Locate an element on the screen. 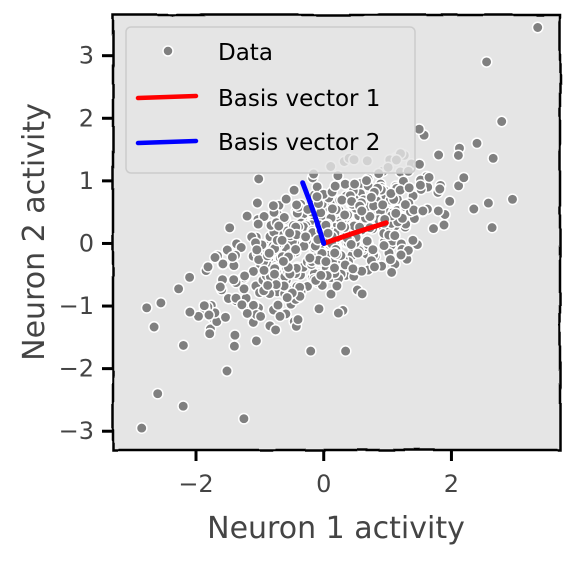 Image resolution: width=573 pixels, height=562 pixels. legend: Data Basis vector 1 Basis vector 2 is located at coordinates (270, 100).